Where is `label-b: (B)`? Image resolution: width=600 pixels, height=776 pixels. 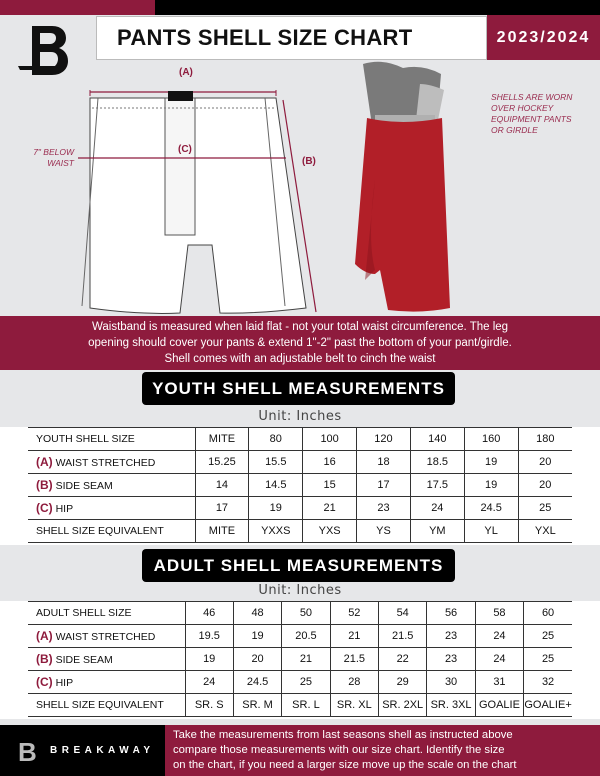 label-b: (B) is located at coordinates (309, 161).